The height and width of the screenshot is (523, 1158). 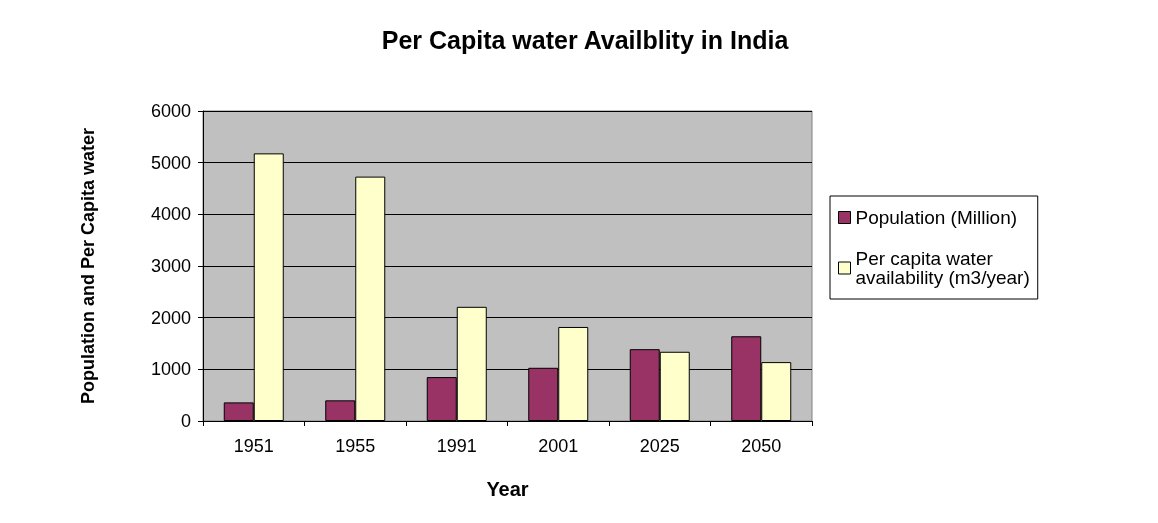 What do you see at coordinates (170, 266) in the screenshot?
I see `y-tick-label: 3000` at bounding box center [170, 266].